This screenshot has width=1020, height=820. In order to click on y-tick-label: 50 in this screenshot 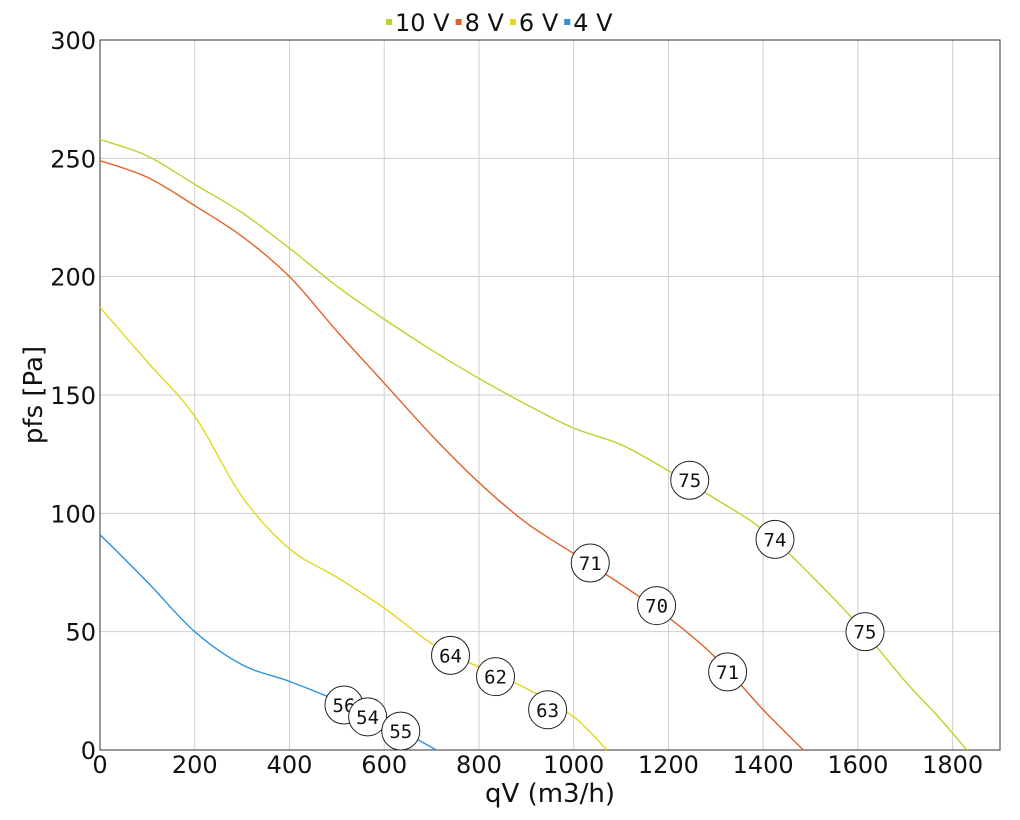, I will do `click(80, 633)`.